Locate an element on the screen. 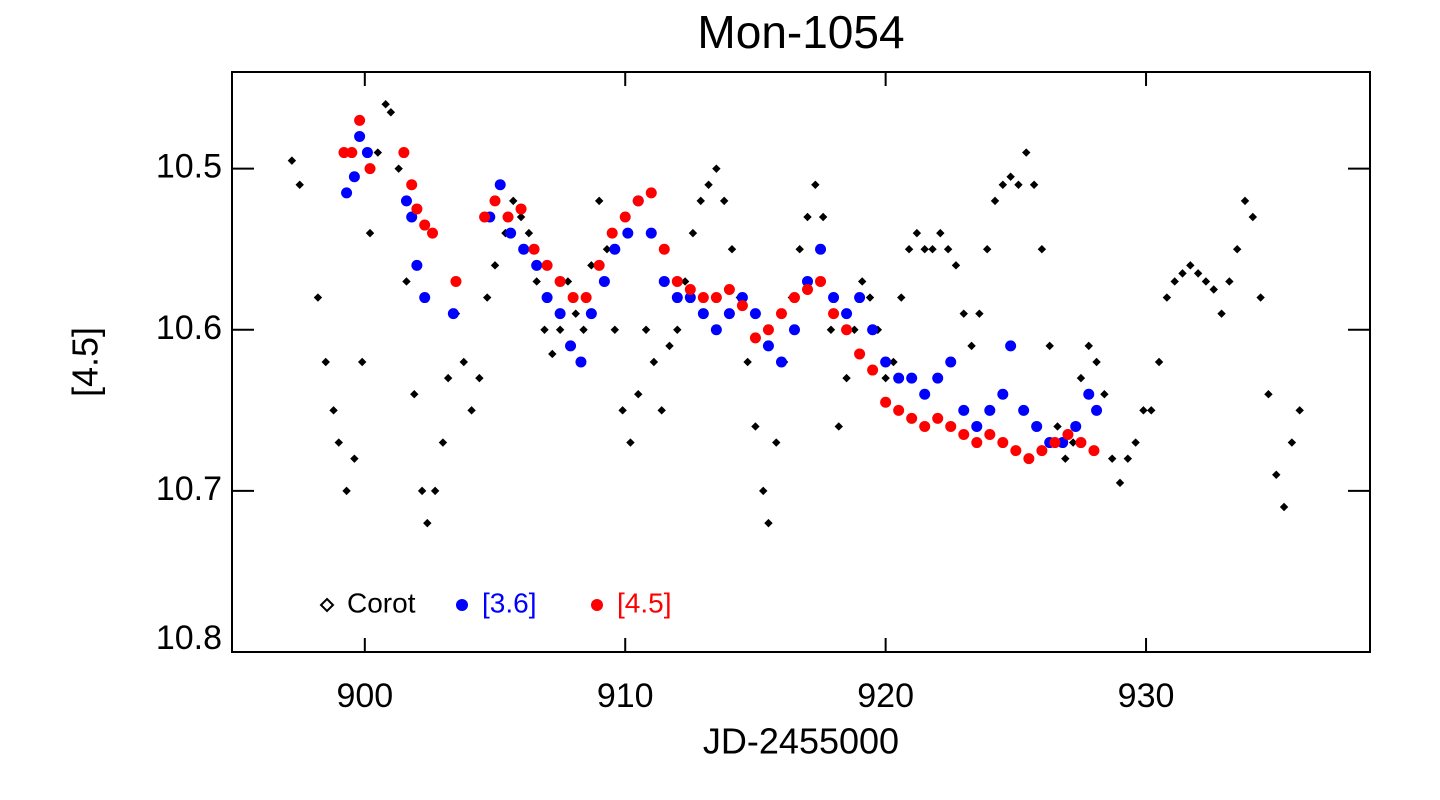 The image size is (1440, 800). y-tick-label: 10.8 is located at coordinates (189, 638).